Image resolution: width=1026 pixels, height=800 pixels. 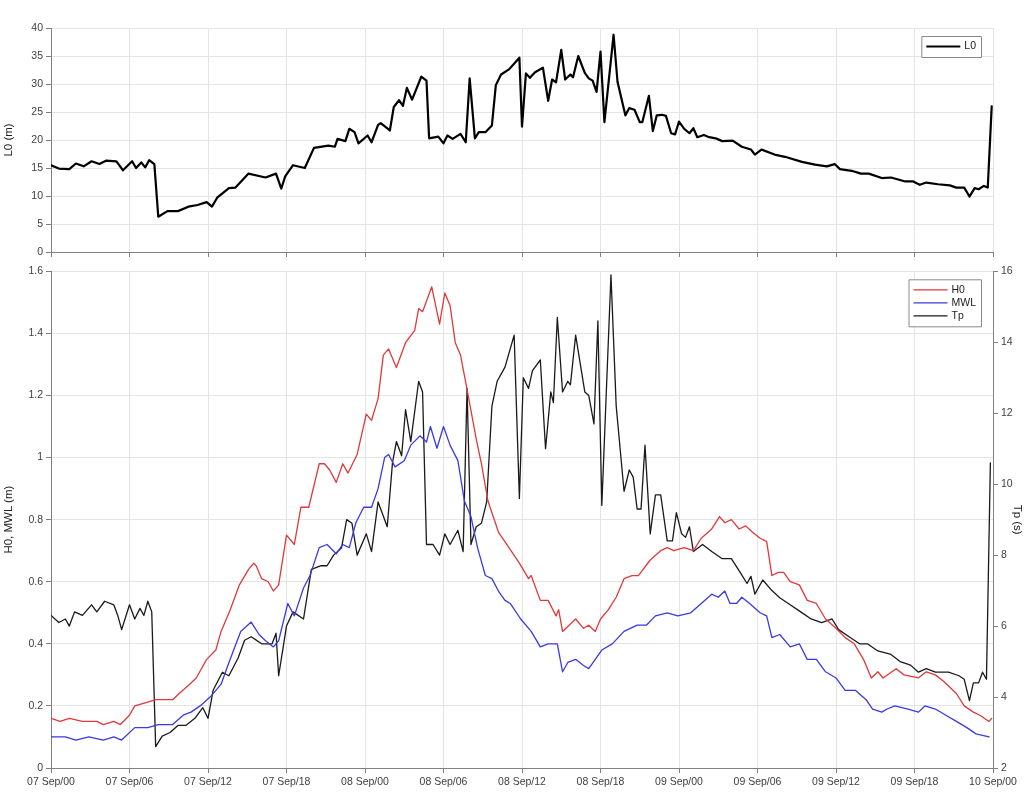 What do you see at coordinates (679, 781) in the screenshot?
I see `x-tick-label: 09 Sep/00` at bounding box center [679, 781].